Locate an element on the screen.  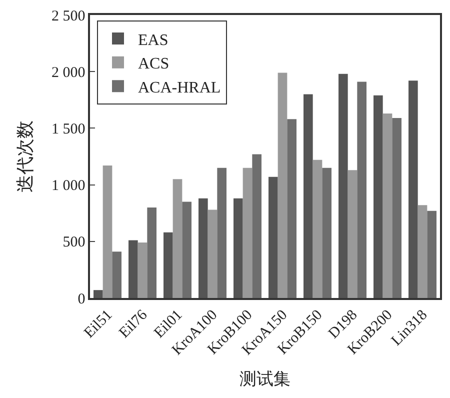
y-tick-label: 0 is located at coordinates (82, 299).